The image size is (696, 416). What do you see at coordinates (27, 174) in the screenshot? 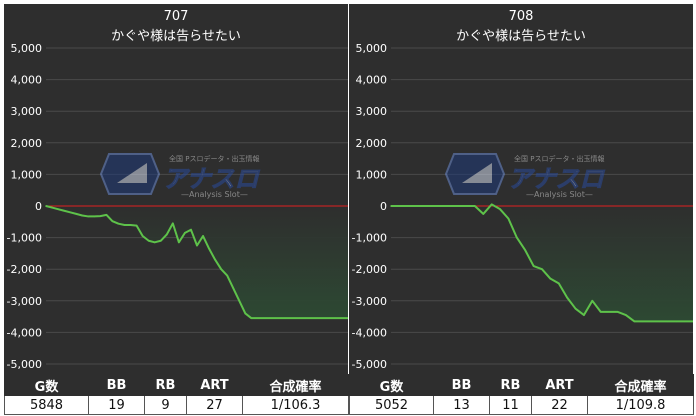
I see `y-tick-label: 1,000` at bounding box center [27, 174].